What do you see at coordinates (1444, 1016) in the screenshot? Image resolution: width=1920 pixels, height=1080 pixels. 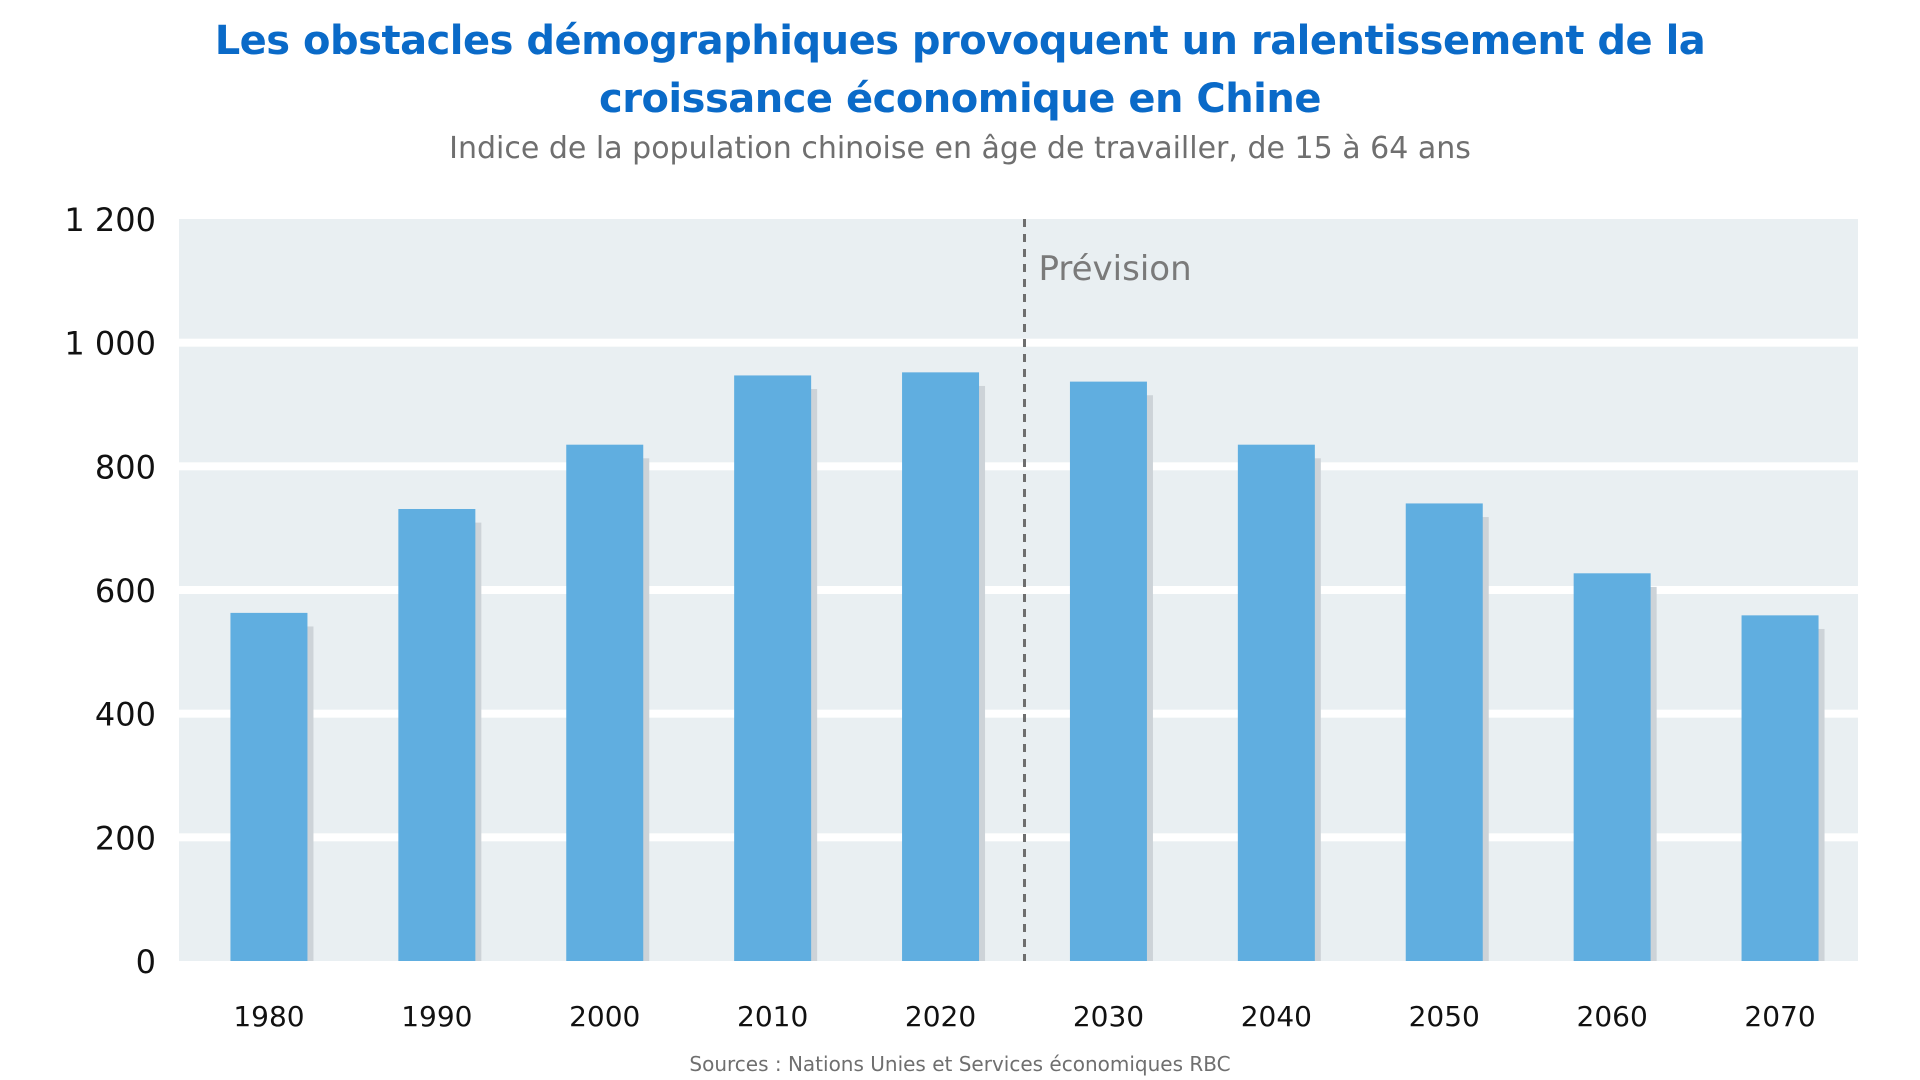 I see `x-tick-label: 2050` at bounding box center [1444, 1016].